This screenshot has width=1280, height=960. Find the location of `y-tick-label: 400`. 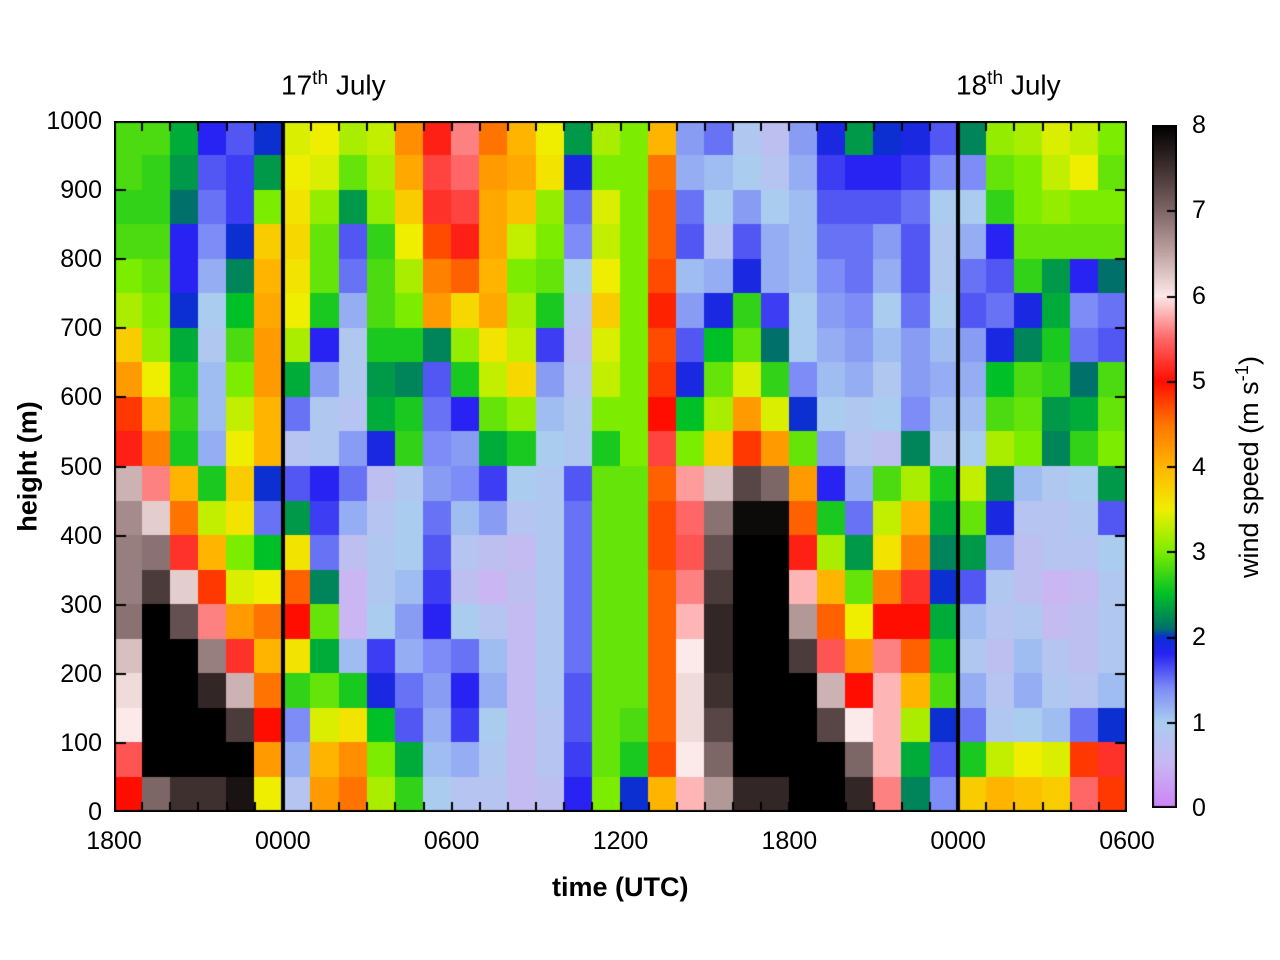

y-tick-label: 400 is located at coordinates (81, 535).